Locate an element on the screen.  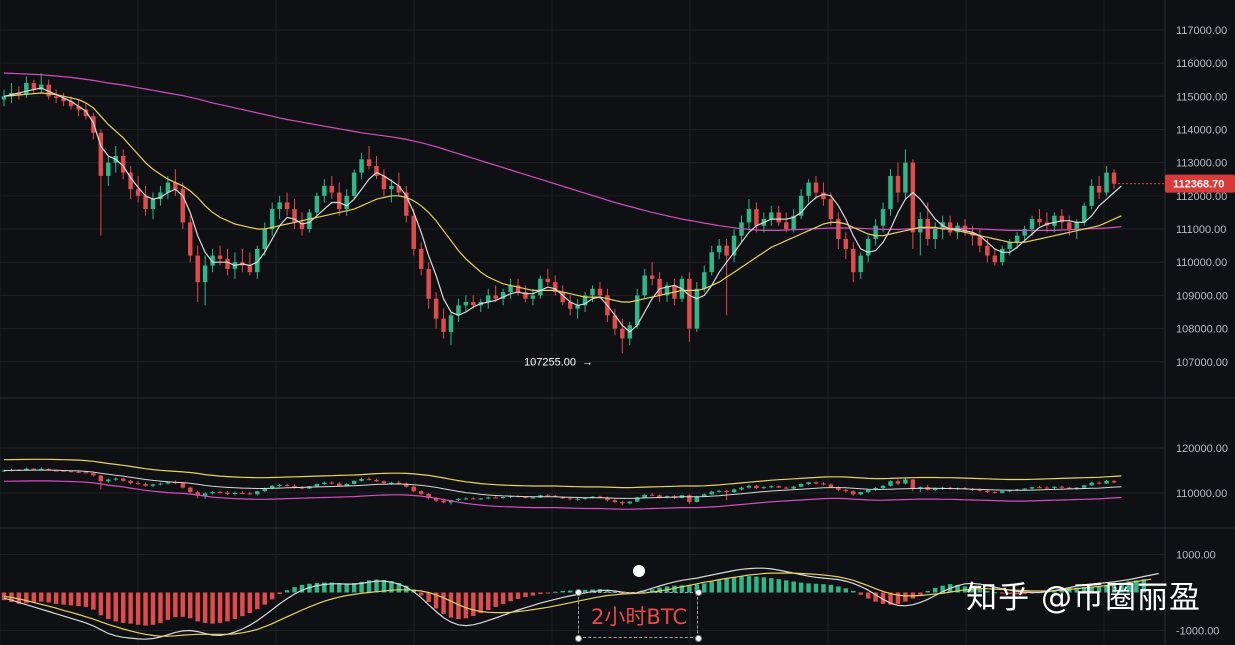
caption-handle-top-right is located at coordinates (698, 592).